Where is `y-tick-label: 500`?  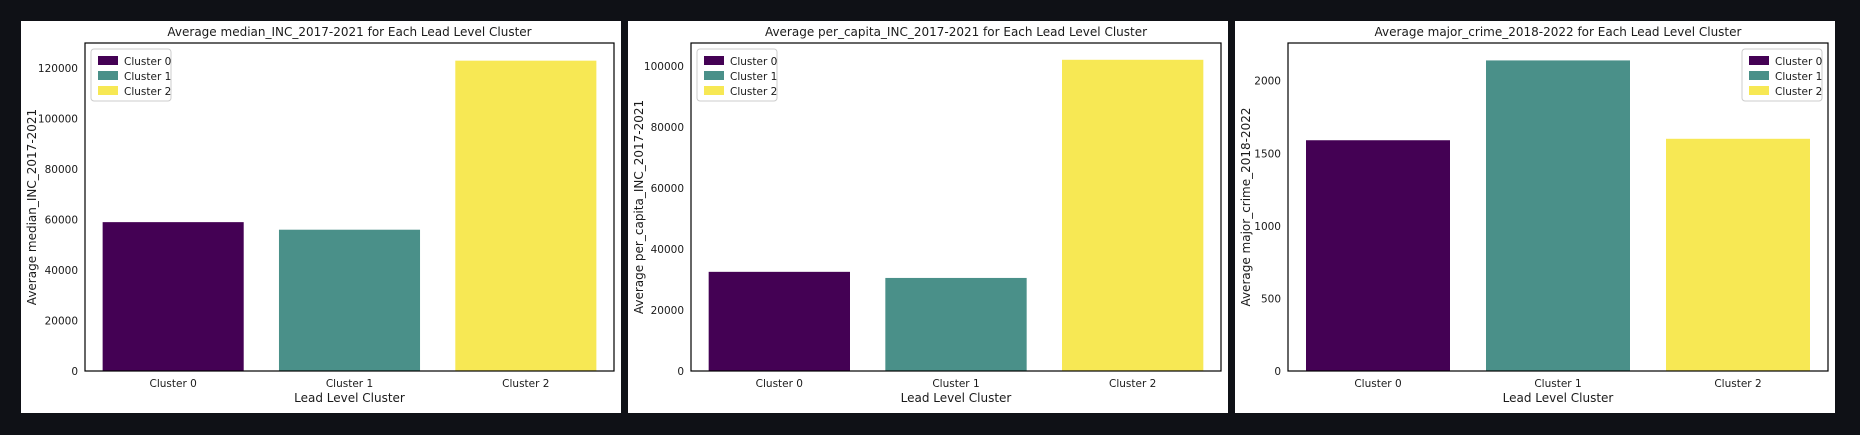 y-tick-label: 500 is located at coordinates (1271, 299).